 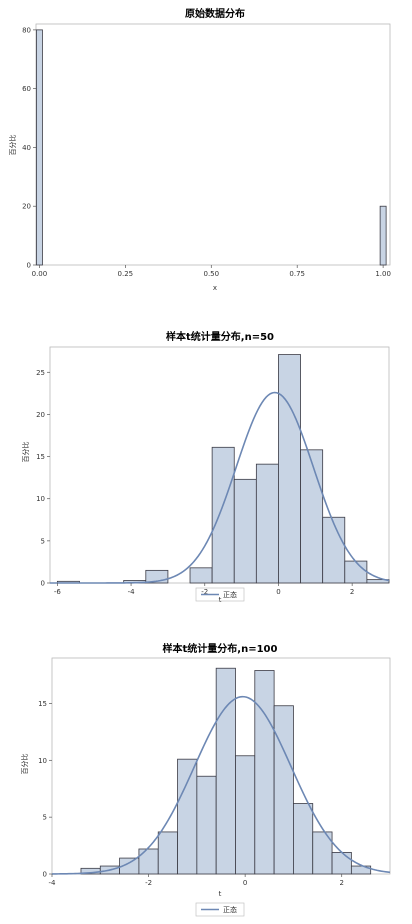 What do you see at coordinates (215, 13) in the screenshot?
I see `chart-title: 原始数据分布` at bounding box center [215, 13].